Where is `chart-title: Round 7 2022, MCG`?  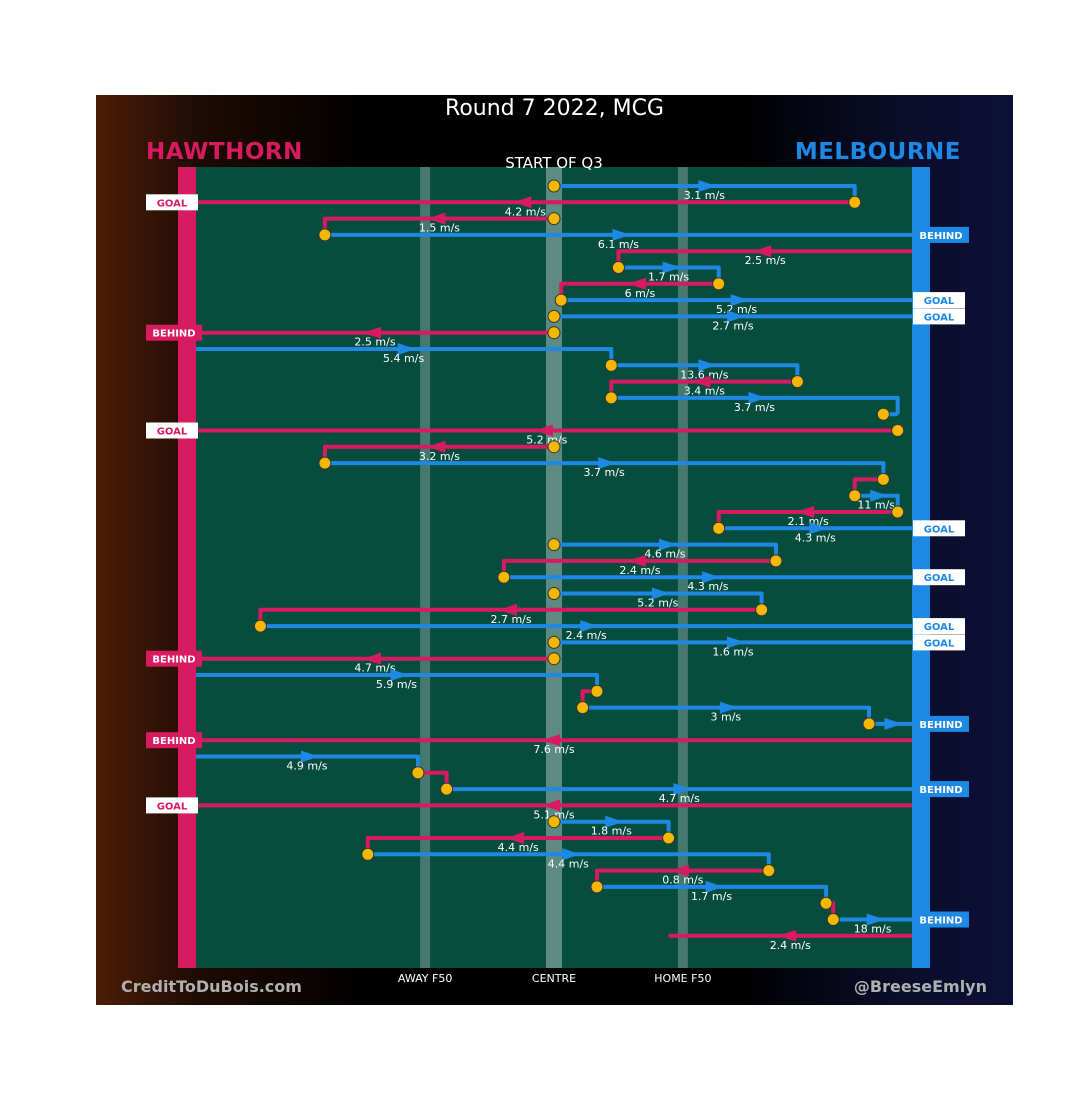
chart-title: Round 7 2022, MCG is located at coordinates (554, 108).